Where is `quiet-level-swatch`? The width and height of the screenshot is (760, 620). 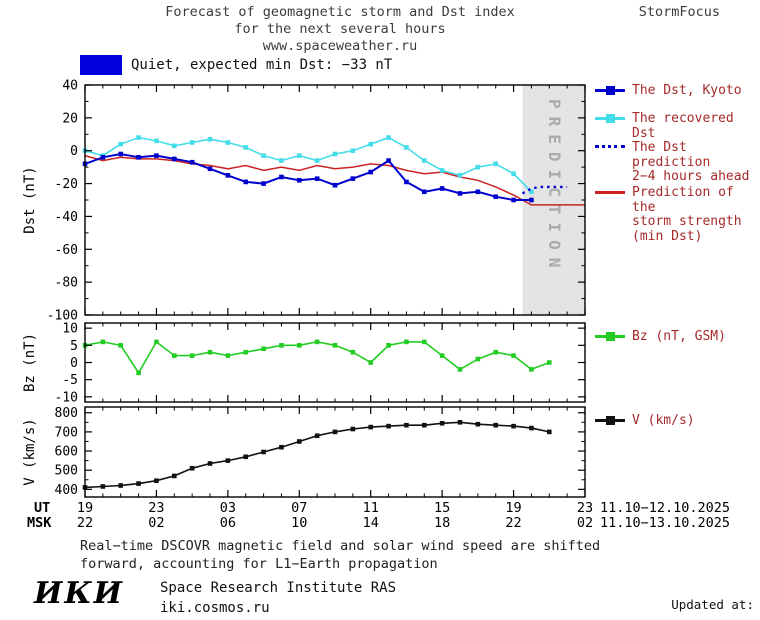 quiet-level-swatch is located at coordinates (101, 65).